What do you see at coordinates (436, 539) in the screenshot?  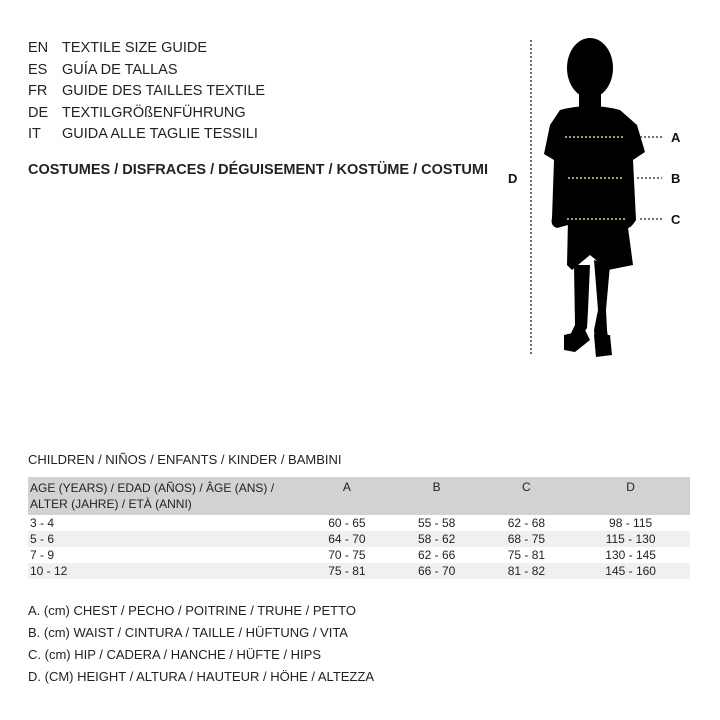 I see `cell-b: 58 - 62` at bounding box center [436, 539].